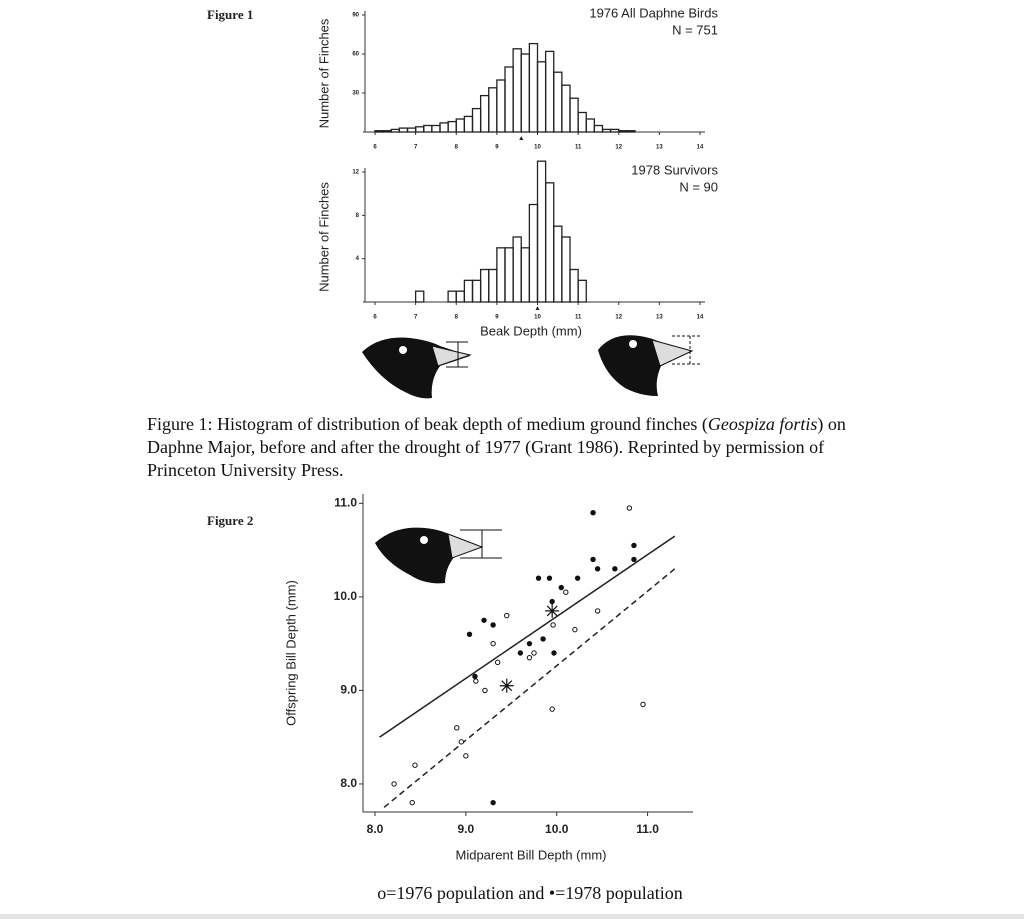  I want to click on x-tick-label: 8.0, so click(375, 829).